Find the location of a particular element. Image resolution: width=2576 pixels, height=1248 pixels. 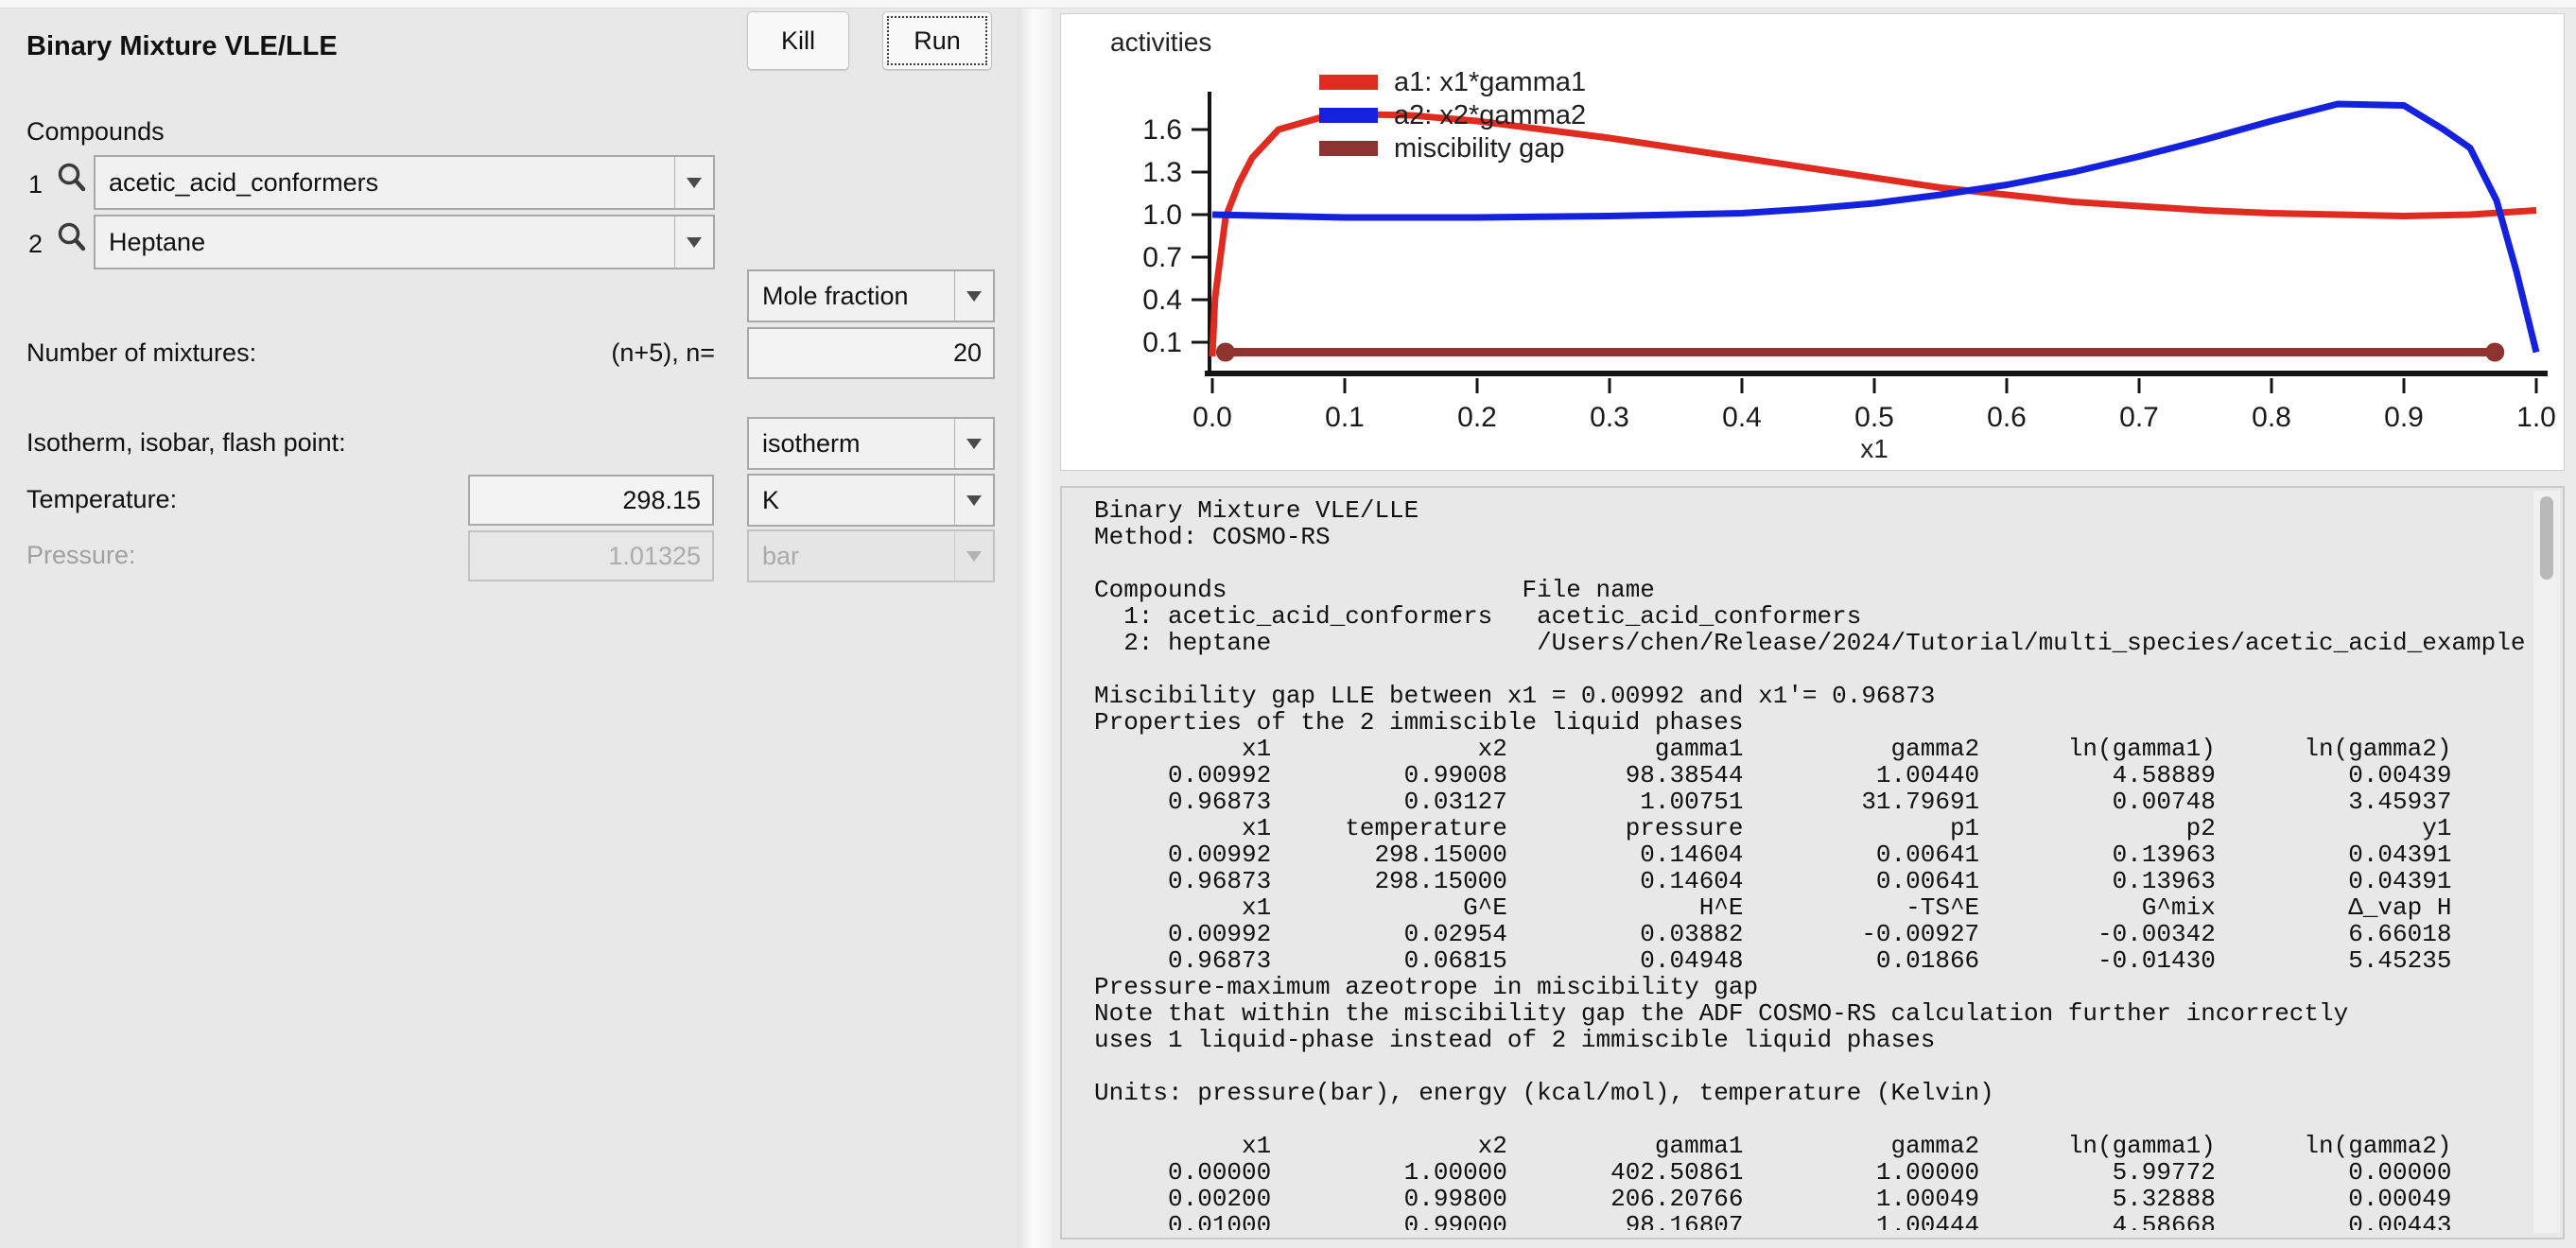

compound-2-search-button is located at coordinates (72, 238).